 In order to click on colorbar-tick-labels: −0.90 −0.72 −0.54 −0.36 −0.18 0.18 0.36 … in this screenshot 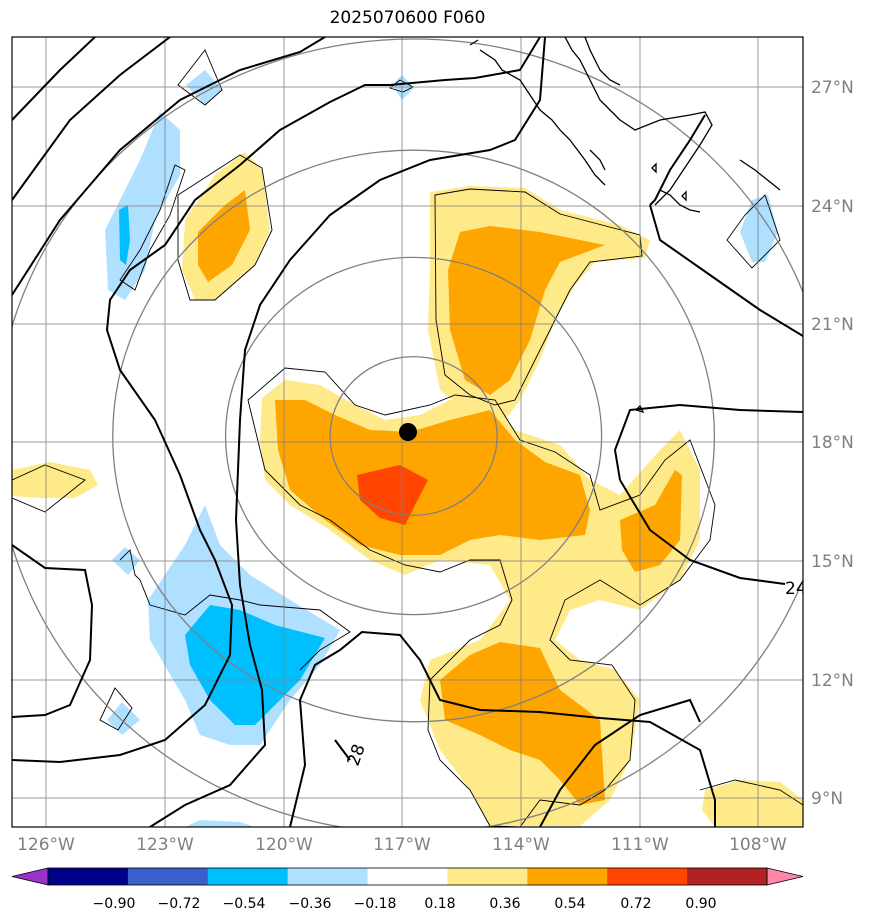, I will do `click(405, 904)`.